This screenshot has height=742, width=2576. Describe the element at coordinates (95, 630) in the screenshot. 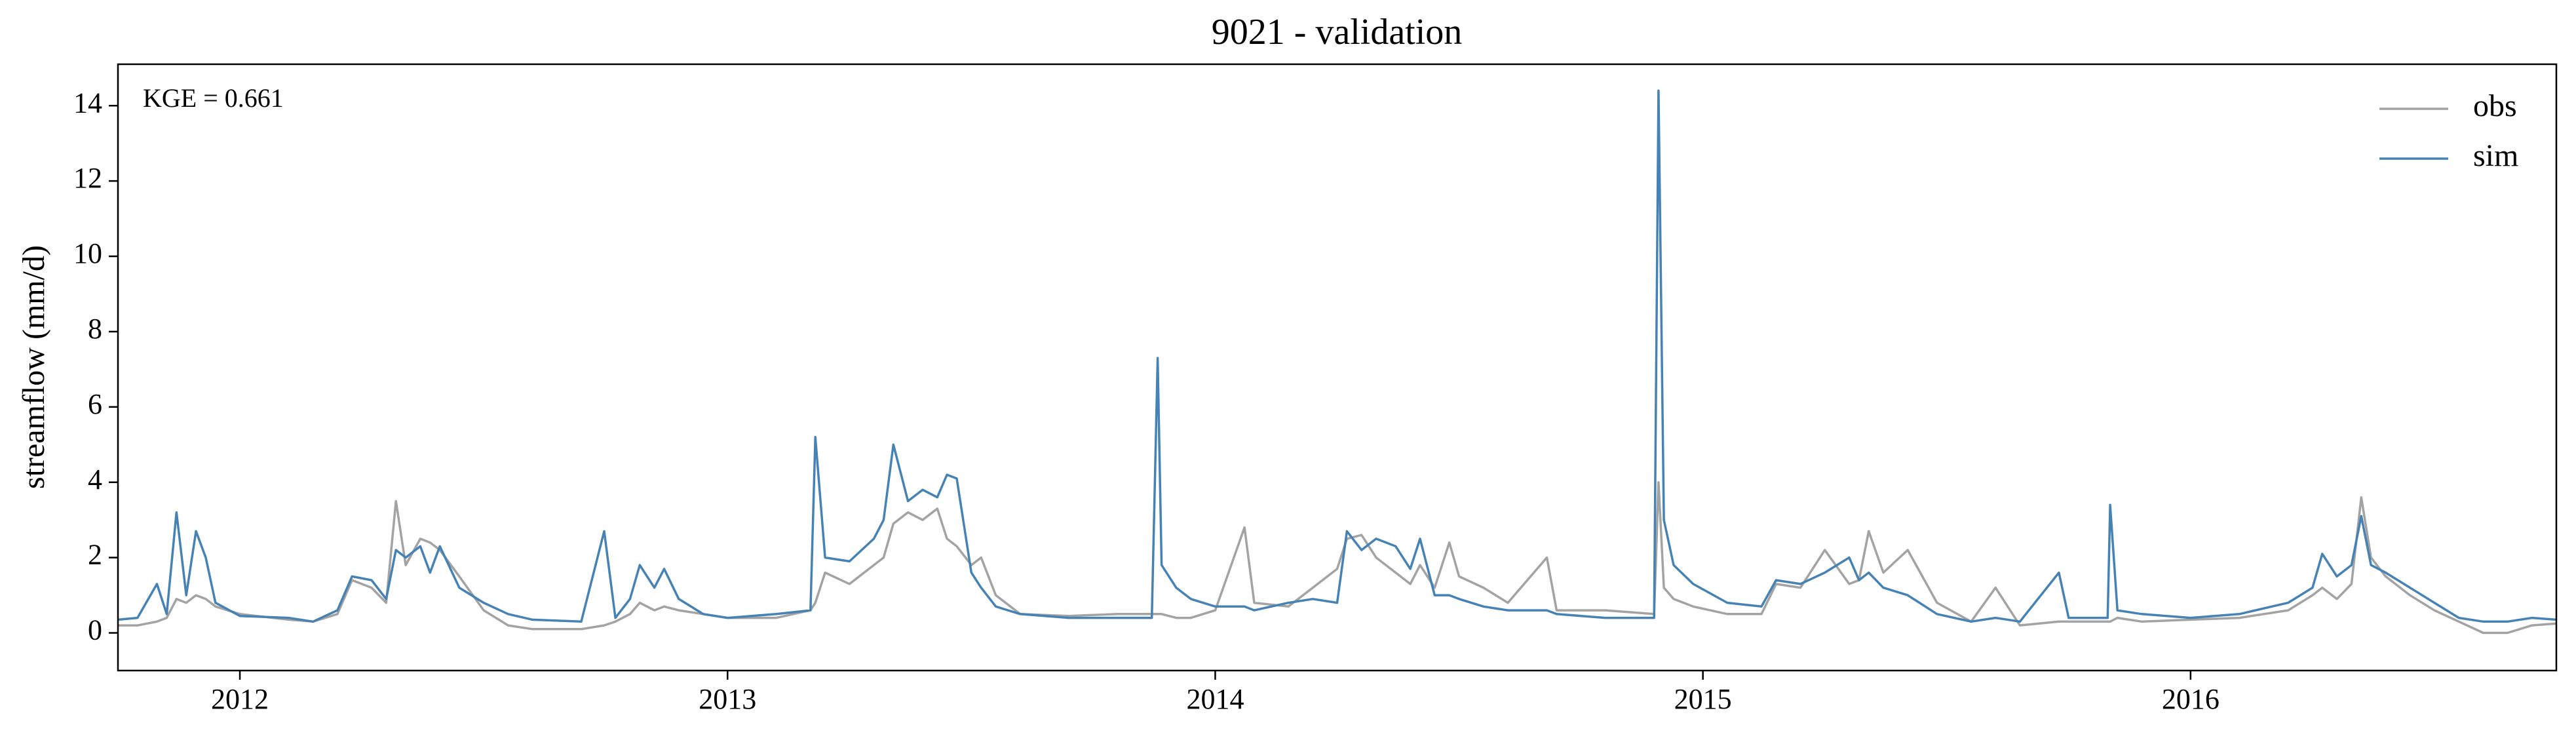

I see `y-tick-label: 0` at that location.